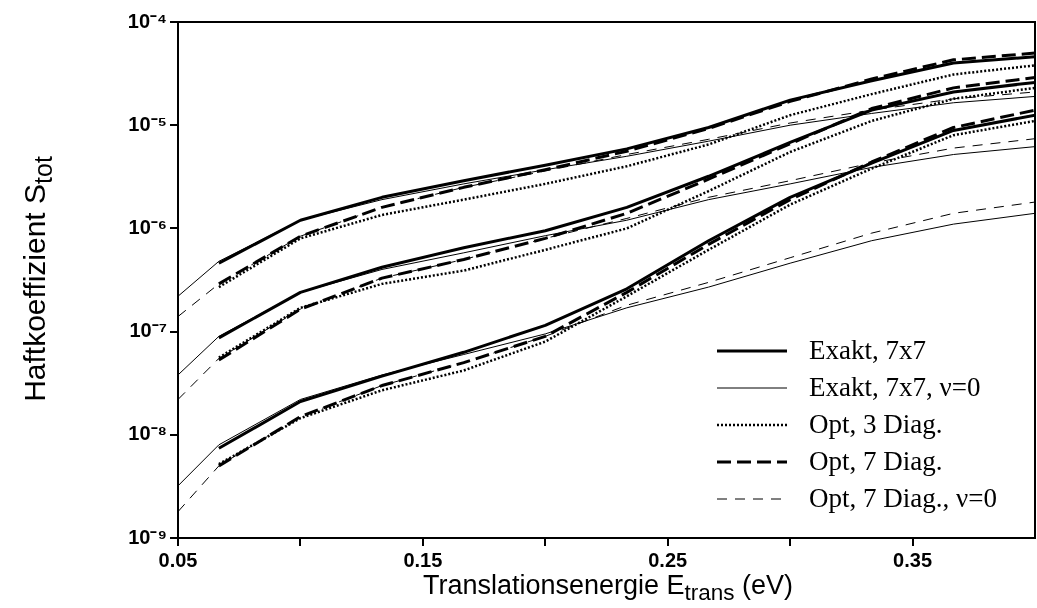 The width and height of the screenshot is (1037, 608). Describe the element at coordinates (178, 559) in the screenshot. I see `x-tick-label: 0.05` at that location.